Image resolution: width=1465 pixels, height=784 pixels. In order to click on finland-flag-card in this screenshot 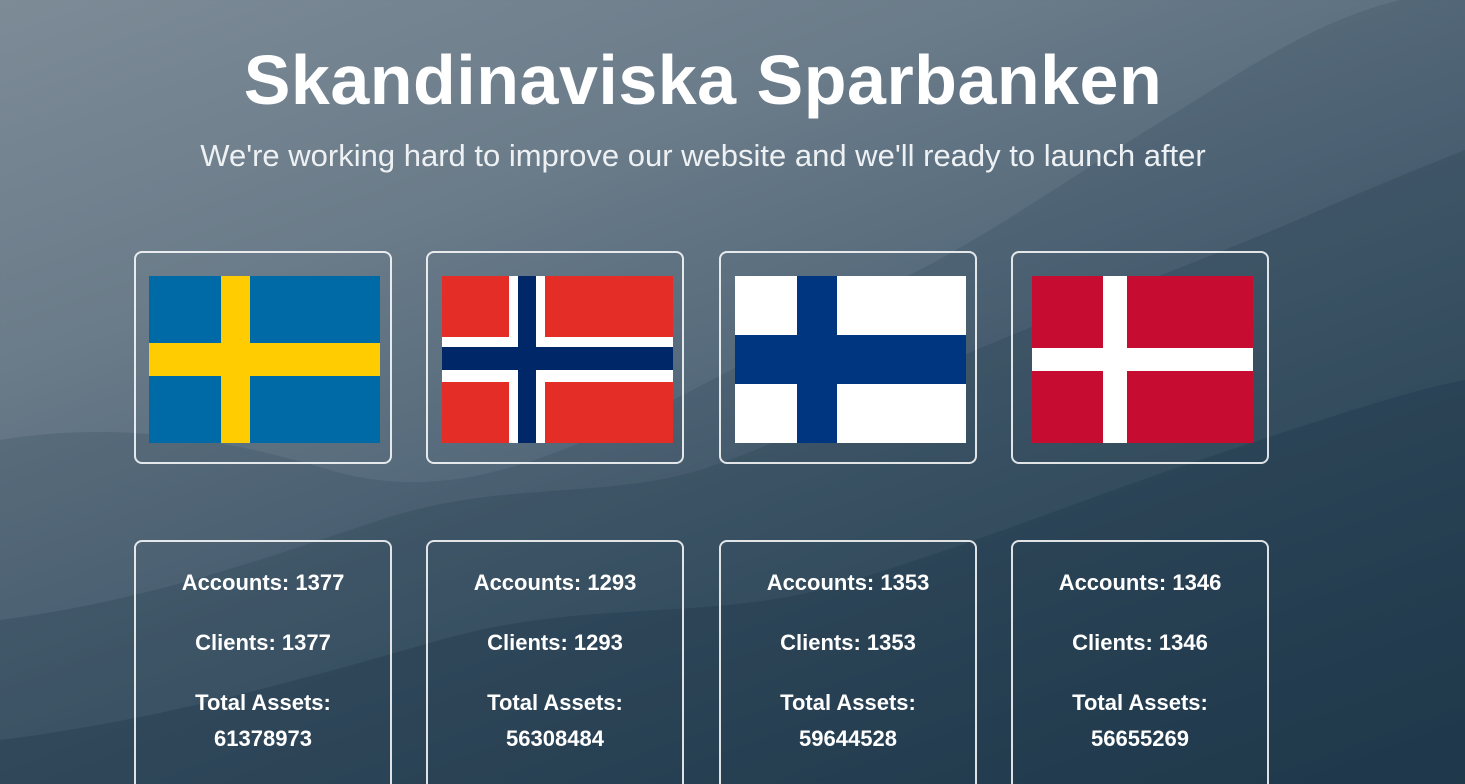, I will do `click(848, 357)`.